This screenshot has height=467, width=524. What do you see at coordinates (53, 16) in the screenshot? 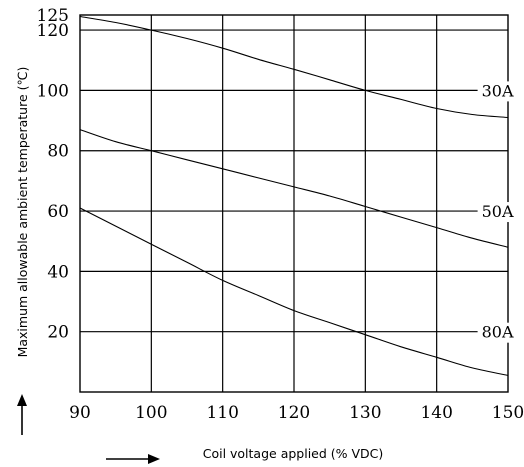
I see `y-tick-label: 125` at bounding box center [53, 16].